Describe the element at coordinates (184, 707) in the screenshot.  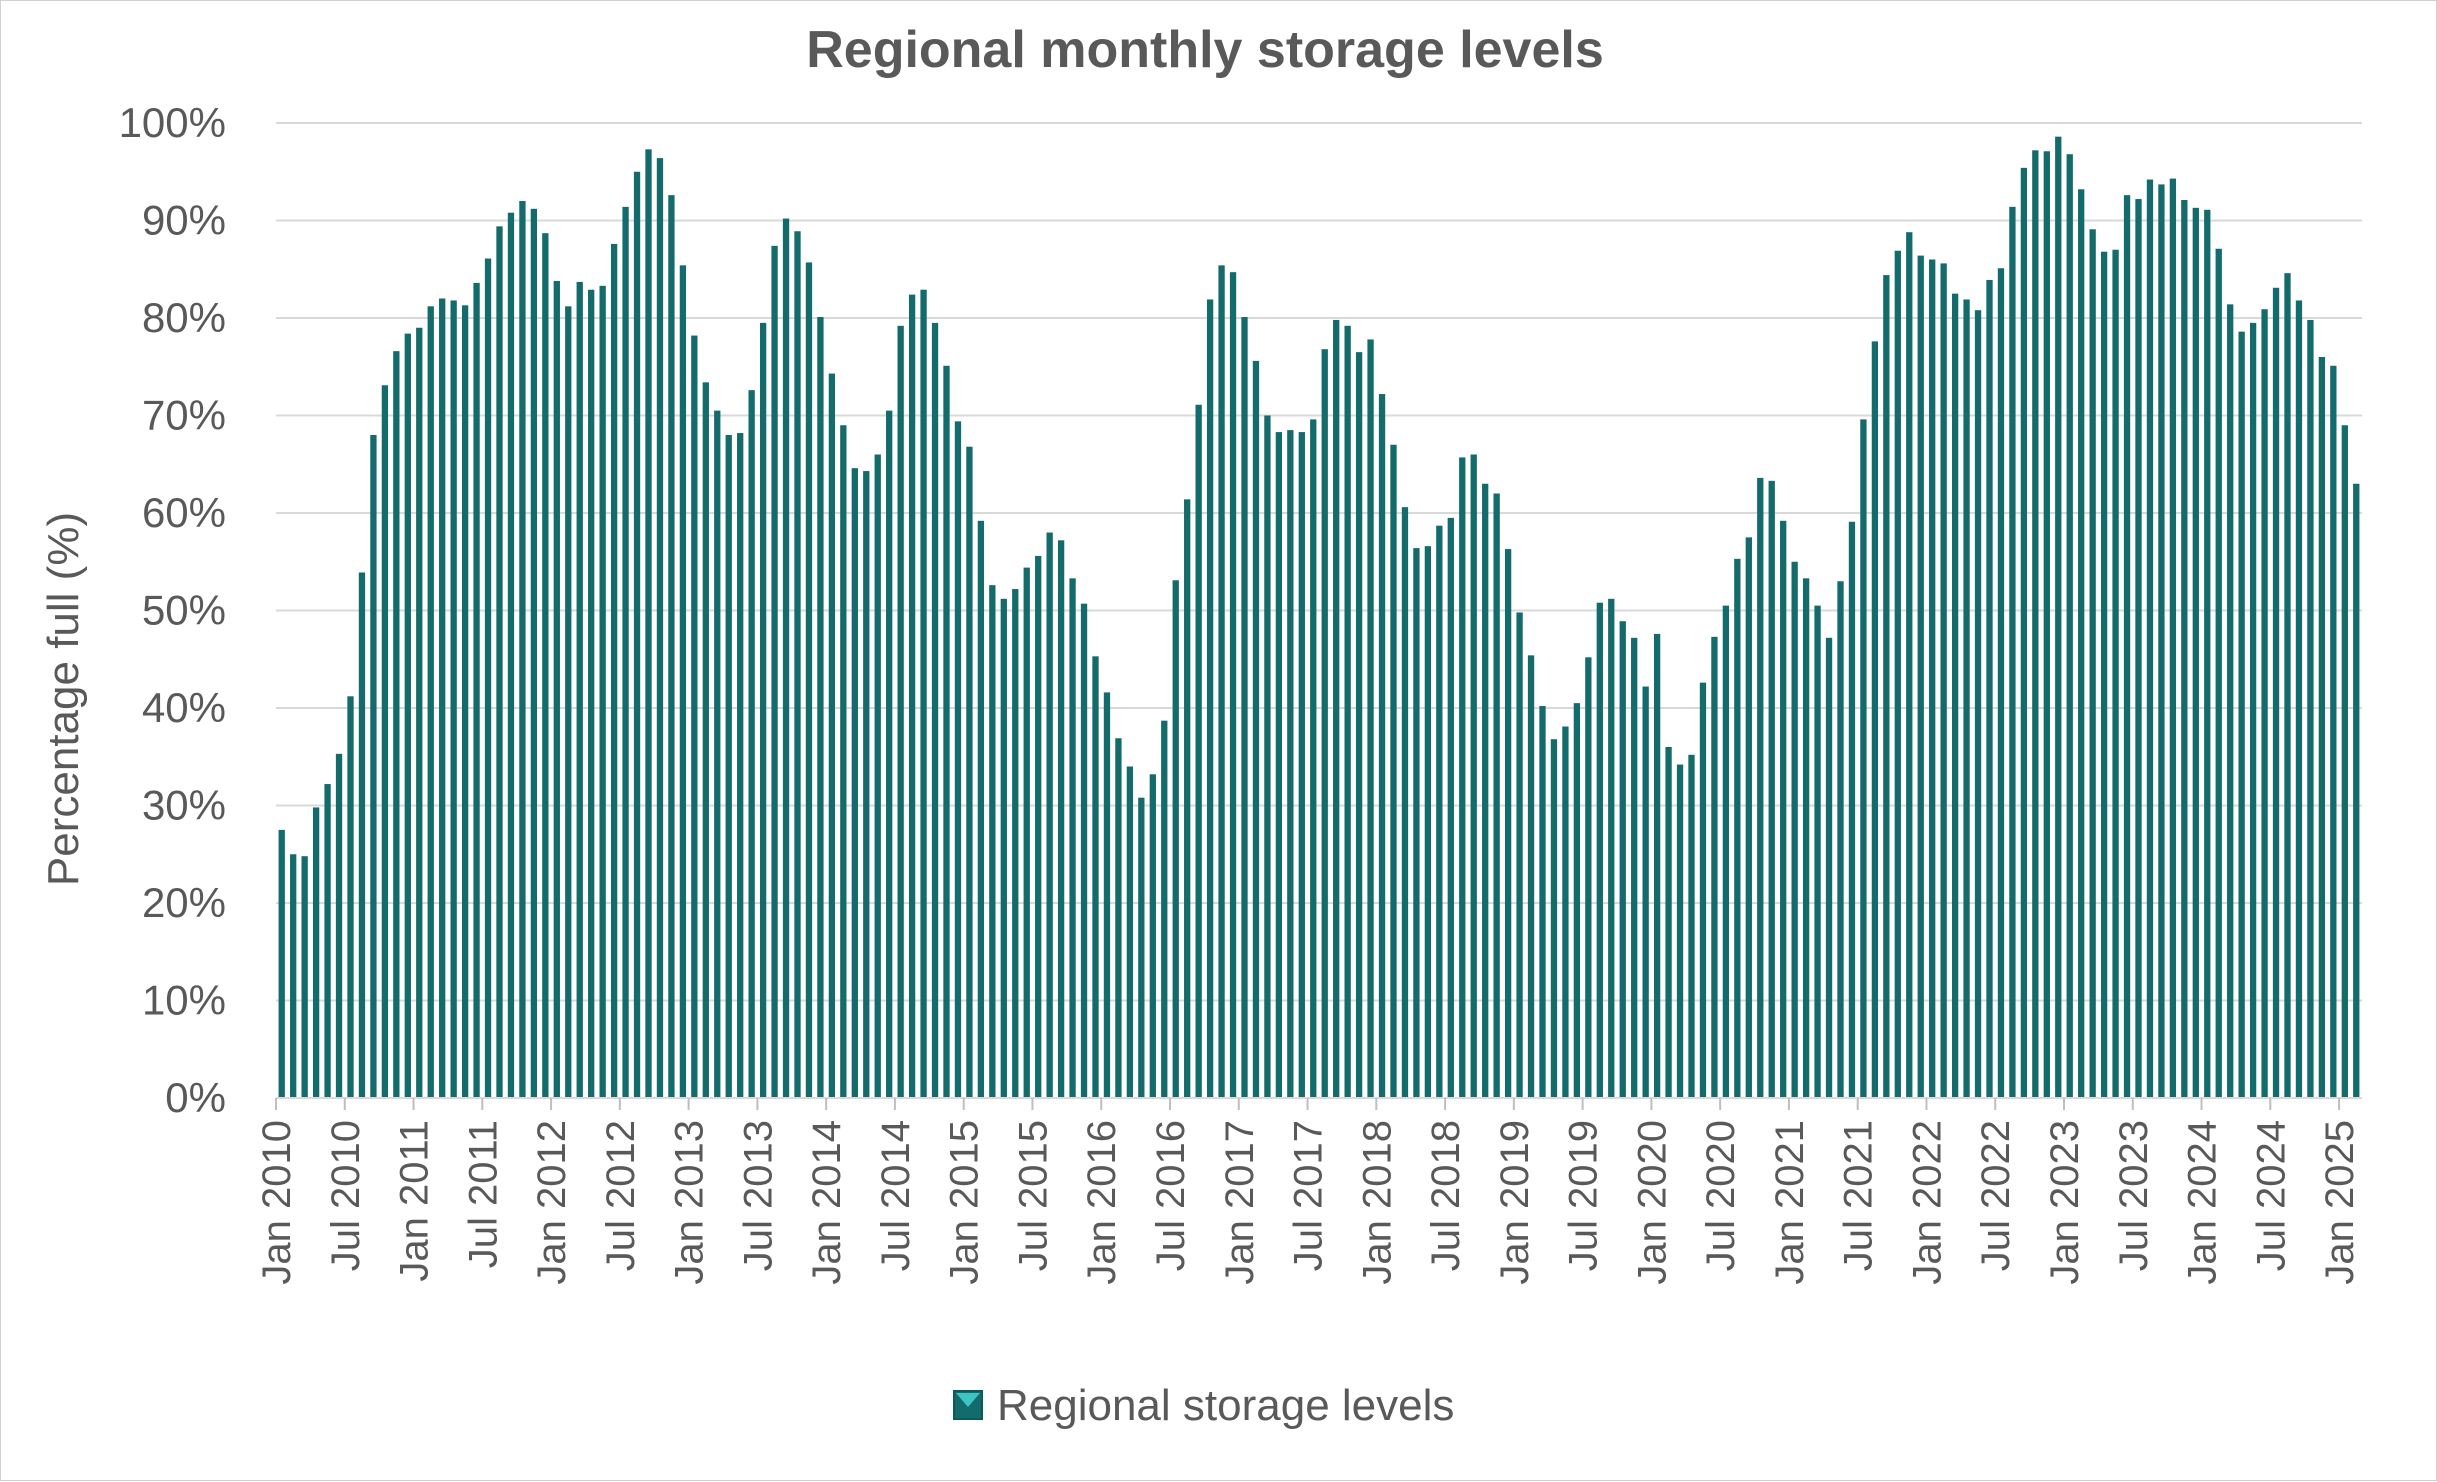
I see `y-tick-label: 40%` at that location.